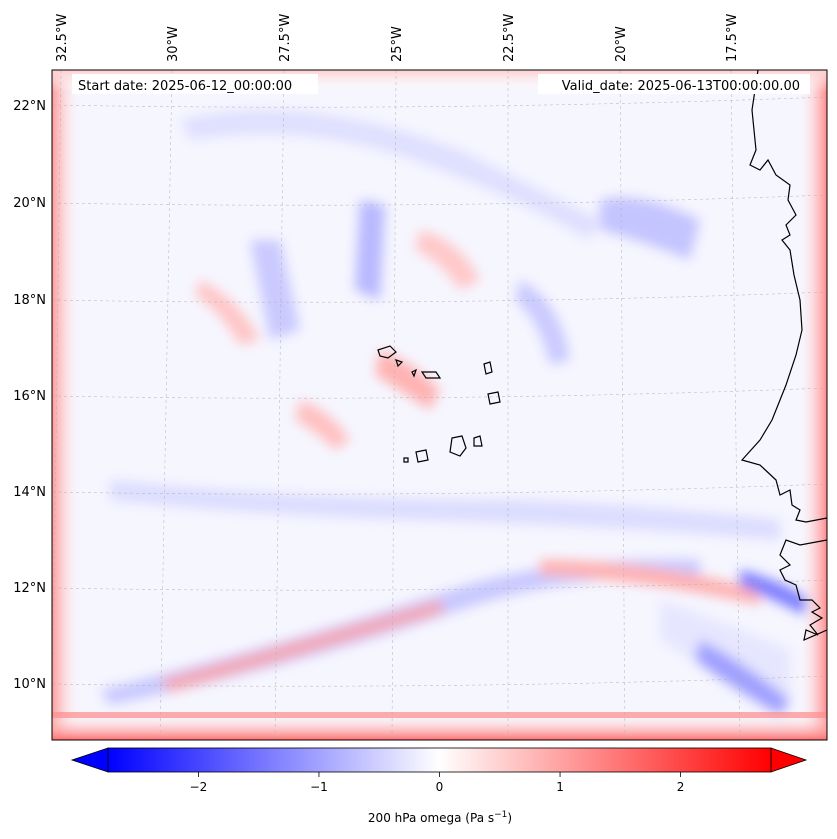 The height and width of the screenshot is (839, 837). I want to click on lon-label: 22.5°W, so click(509, 38).